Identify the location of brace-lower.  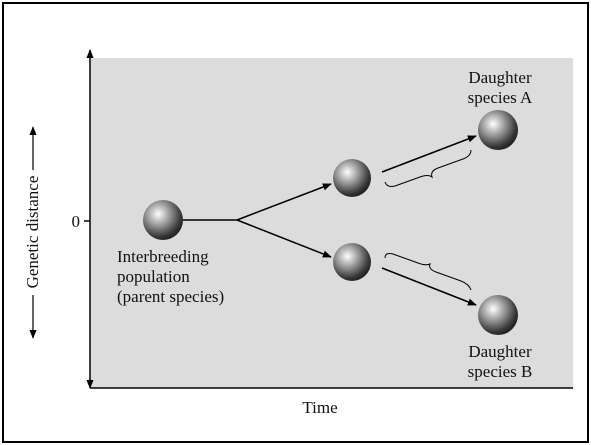
(428, 272).